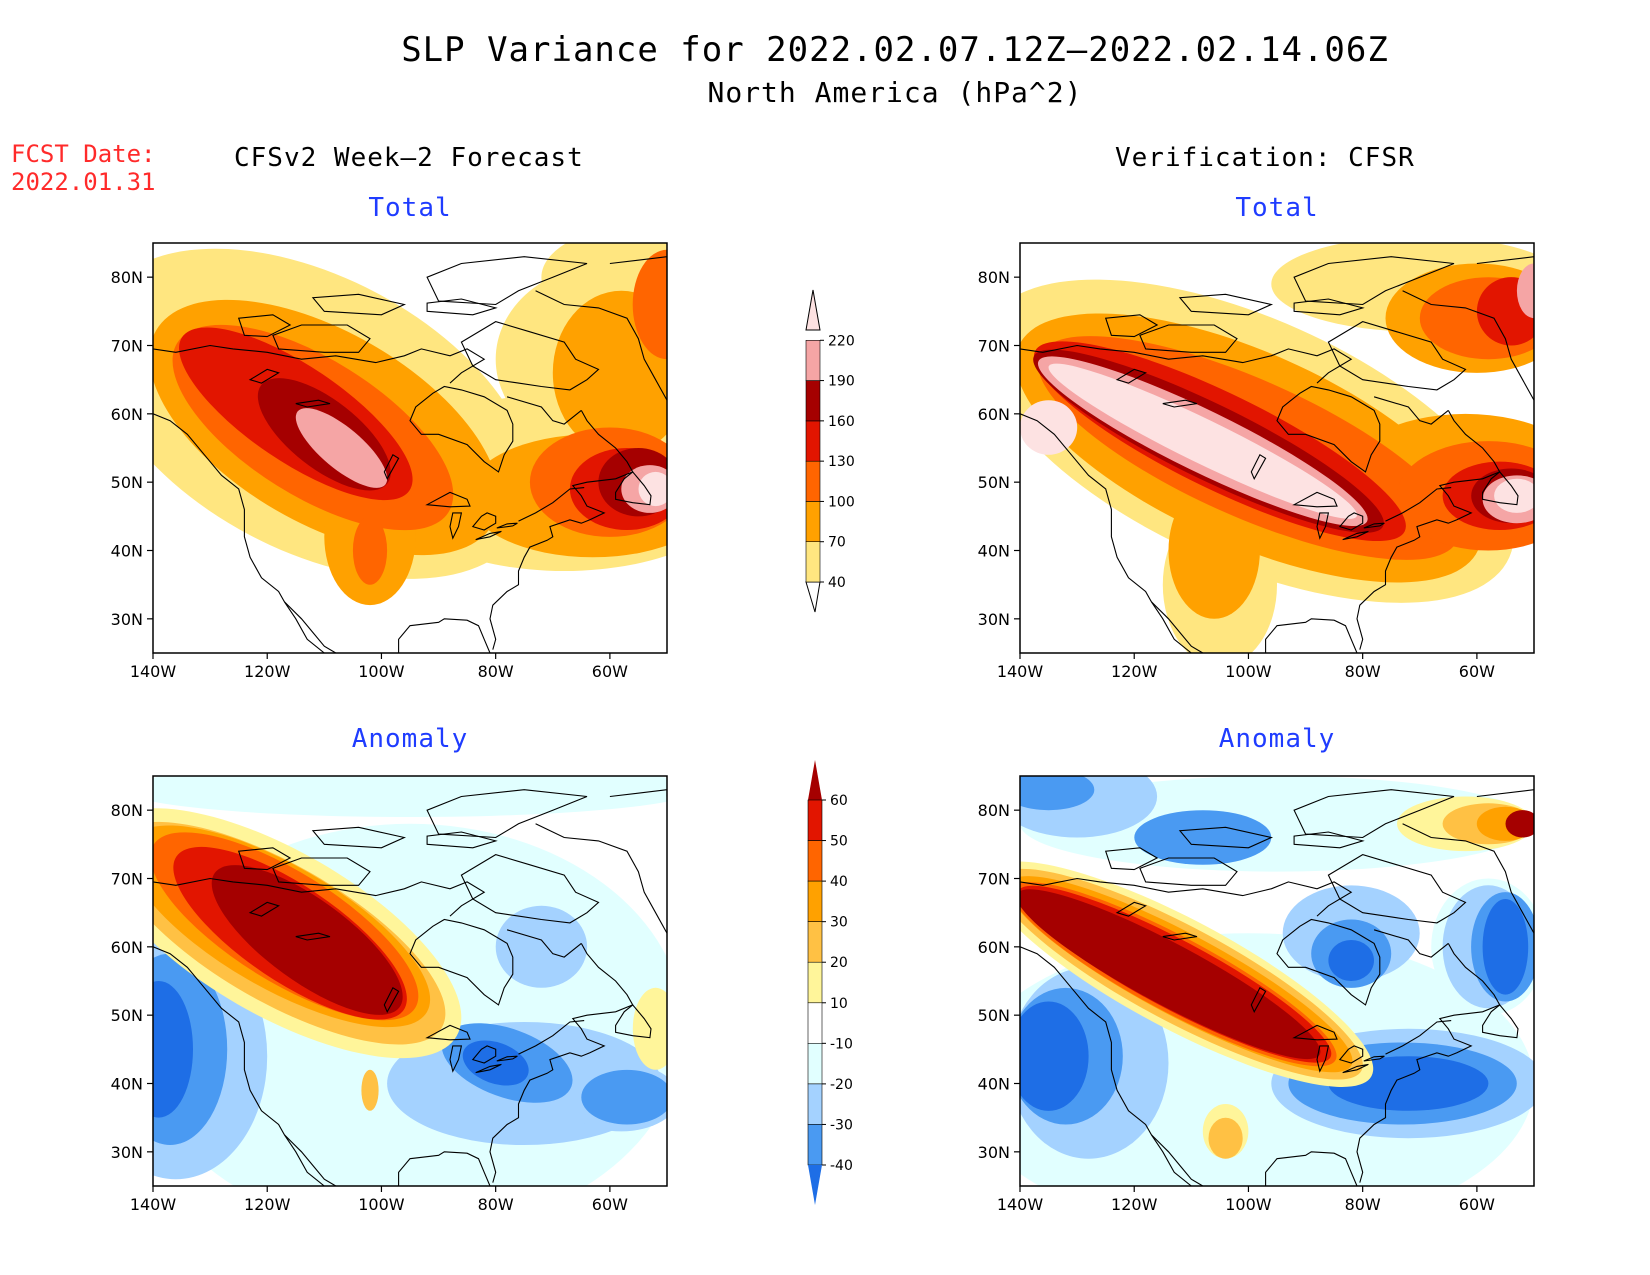  I want to click on verification-anomaly-title: Anomaly, so click(1277, 739).